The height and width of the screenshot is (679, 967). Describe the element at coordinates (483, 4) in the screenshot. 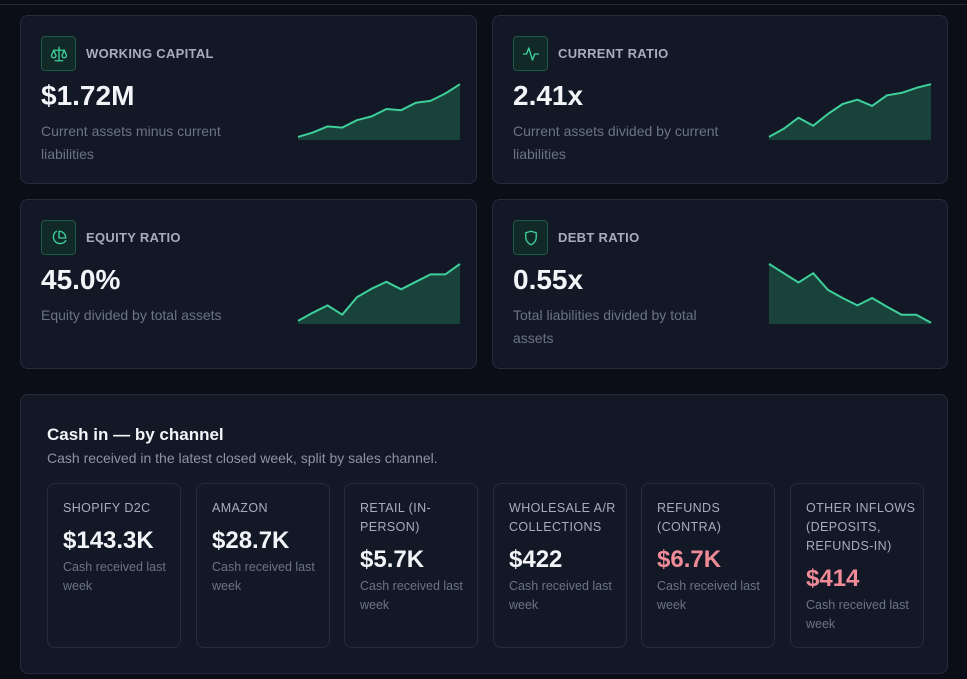

I see `top-divider` at that location.